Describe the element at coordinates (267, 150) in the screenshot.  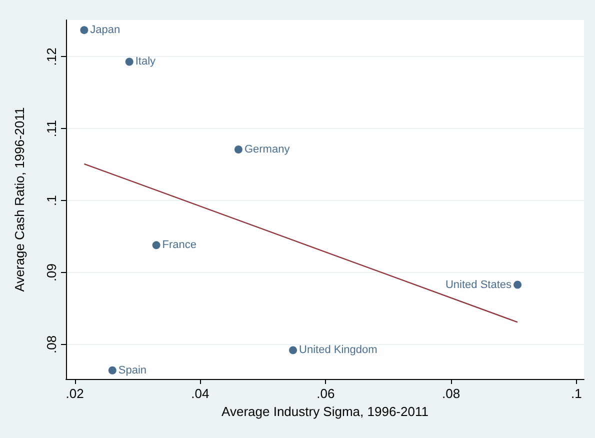
I see `annotation: Germany` at that location.